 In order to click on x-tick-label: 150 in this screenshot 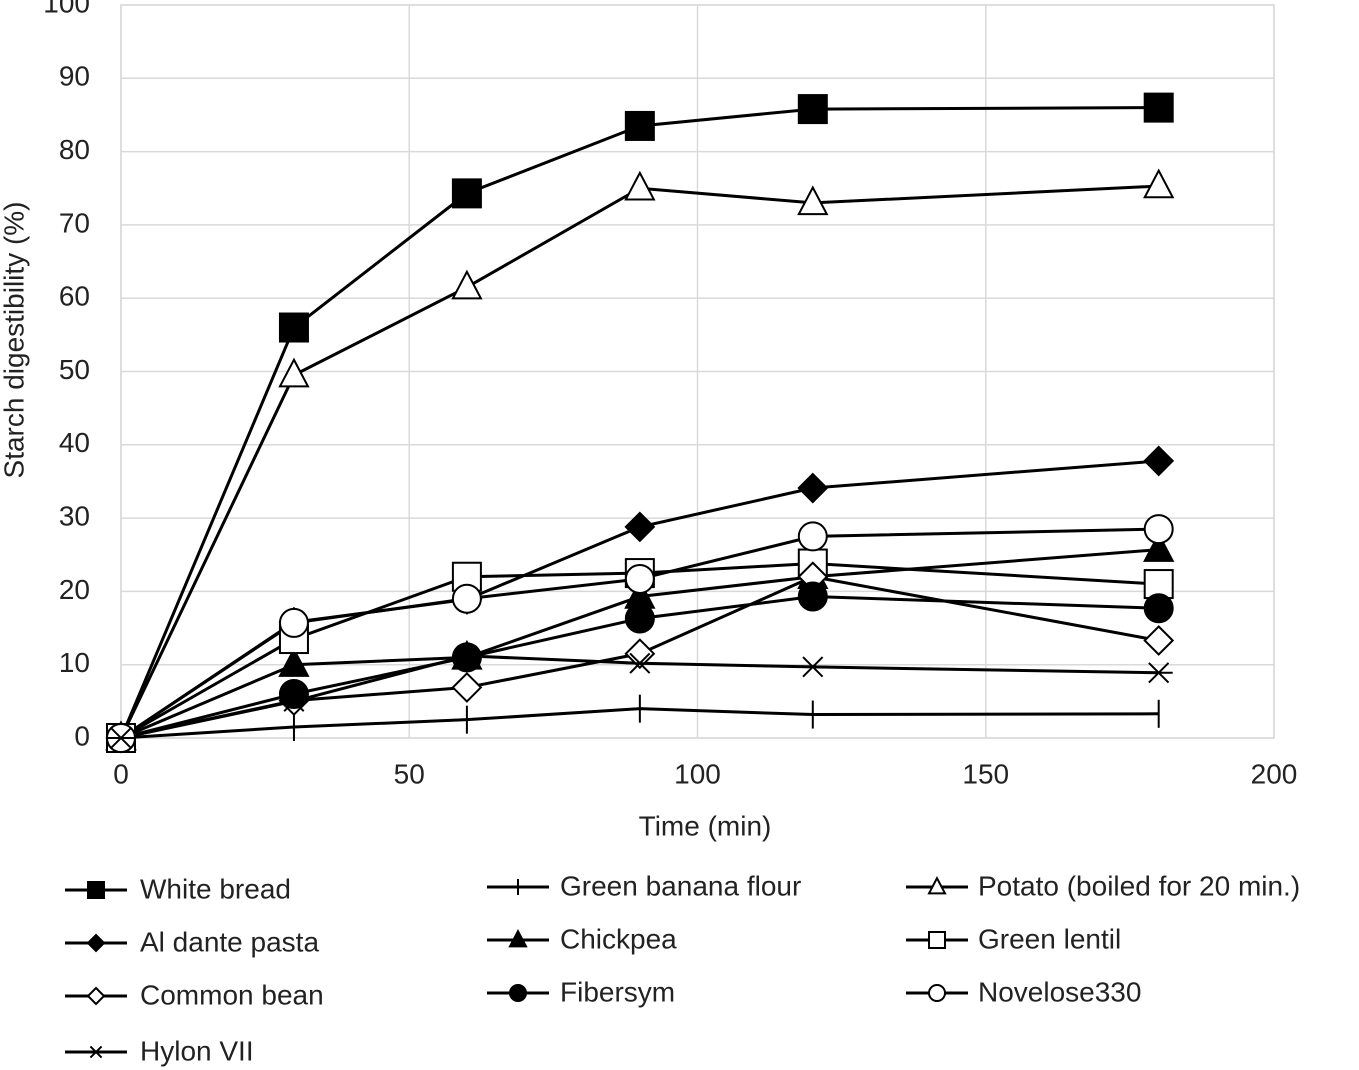, I will do `click(985, 773)`.